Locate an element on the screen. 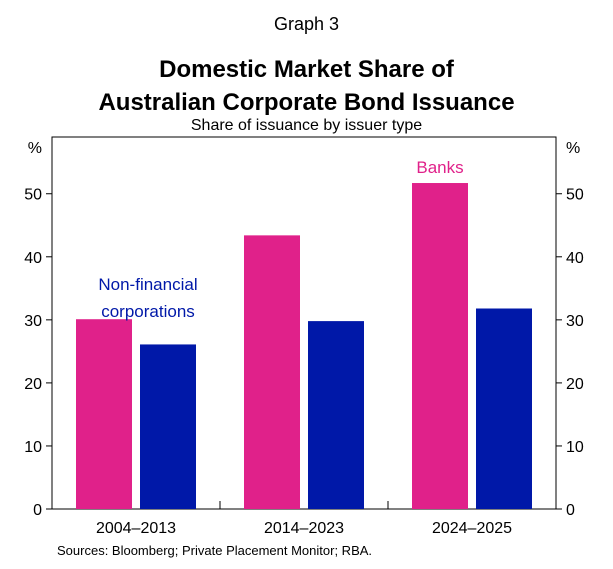 The image size is (613, 569). y-tick-label-right: 50 is located at coordinates (575, 195).